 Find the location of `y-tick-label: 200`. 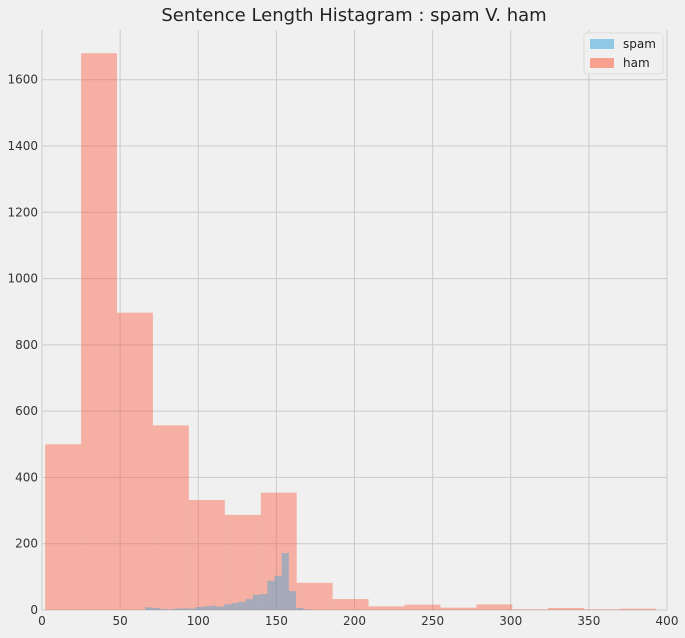

y-tick-label: 200 is located at coordinates (26, 544).